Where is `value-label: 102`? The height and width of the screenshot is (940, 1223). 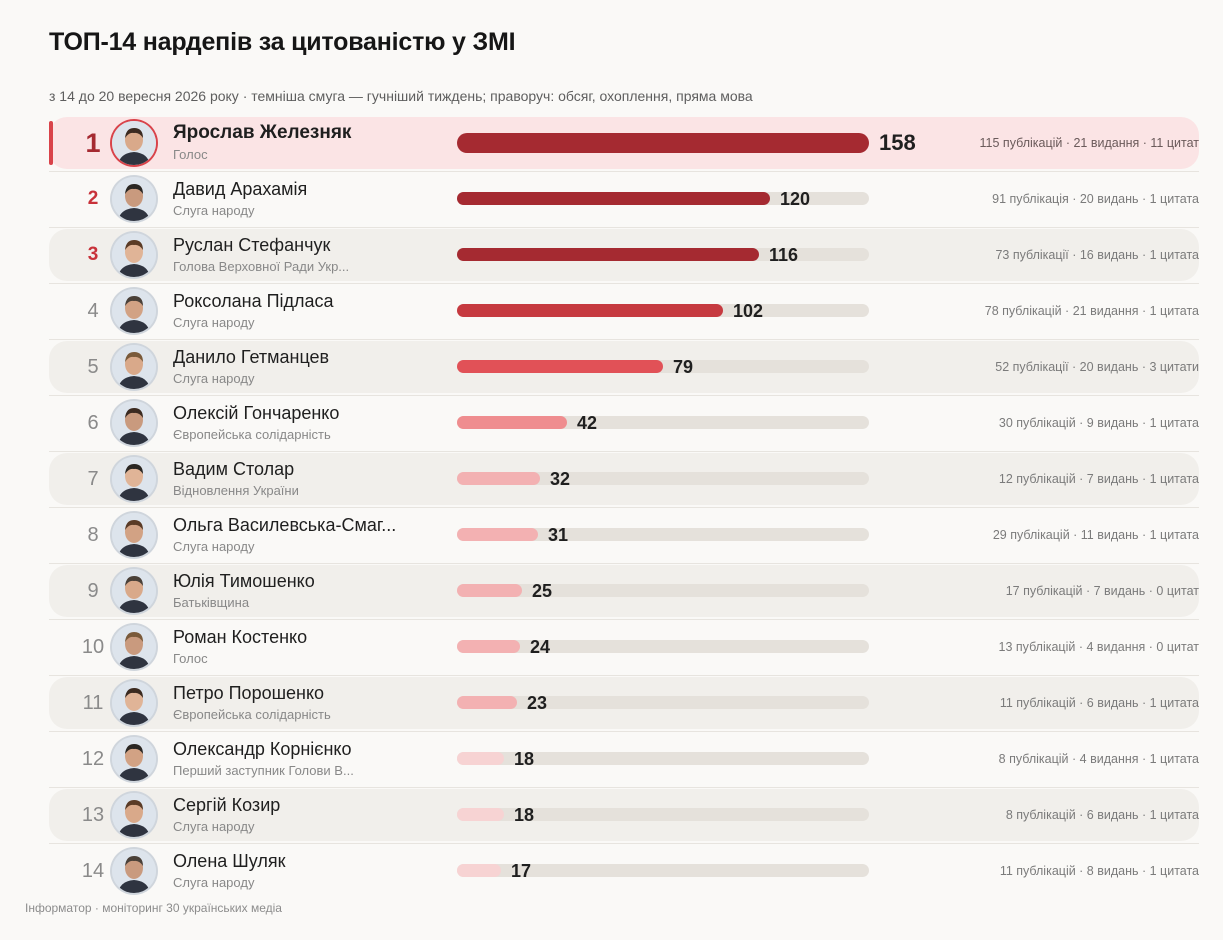 value-label: 102 is located at coordinates (748, 311).